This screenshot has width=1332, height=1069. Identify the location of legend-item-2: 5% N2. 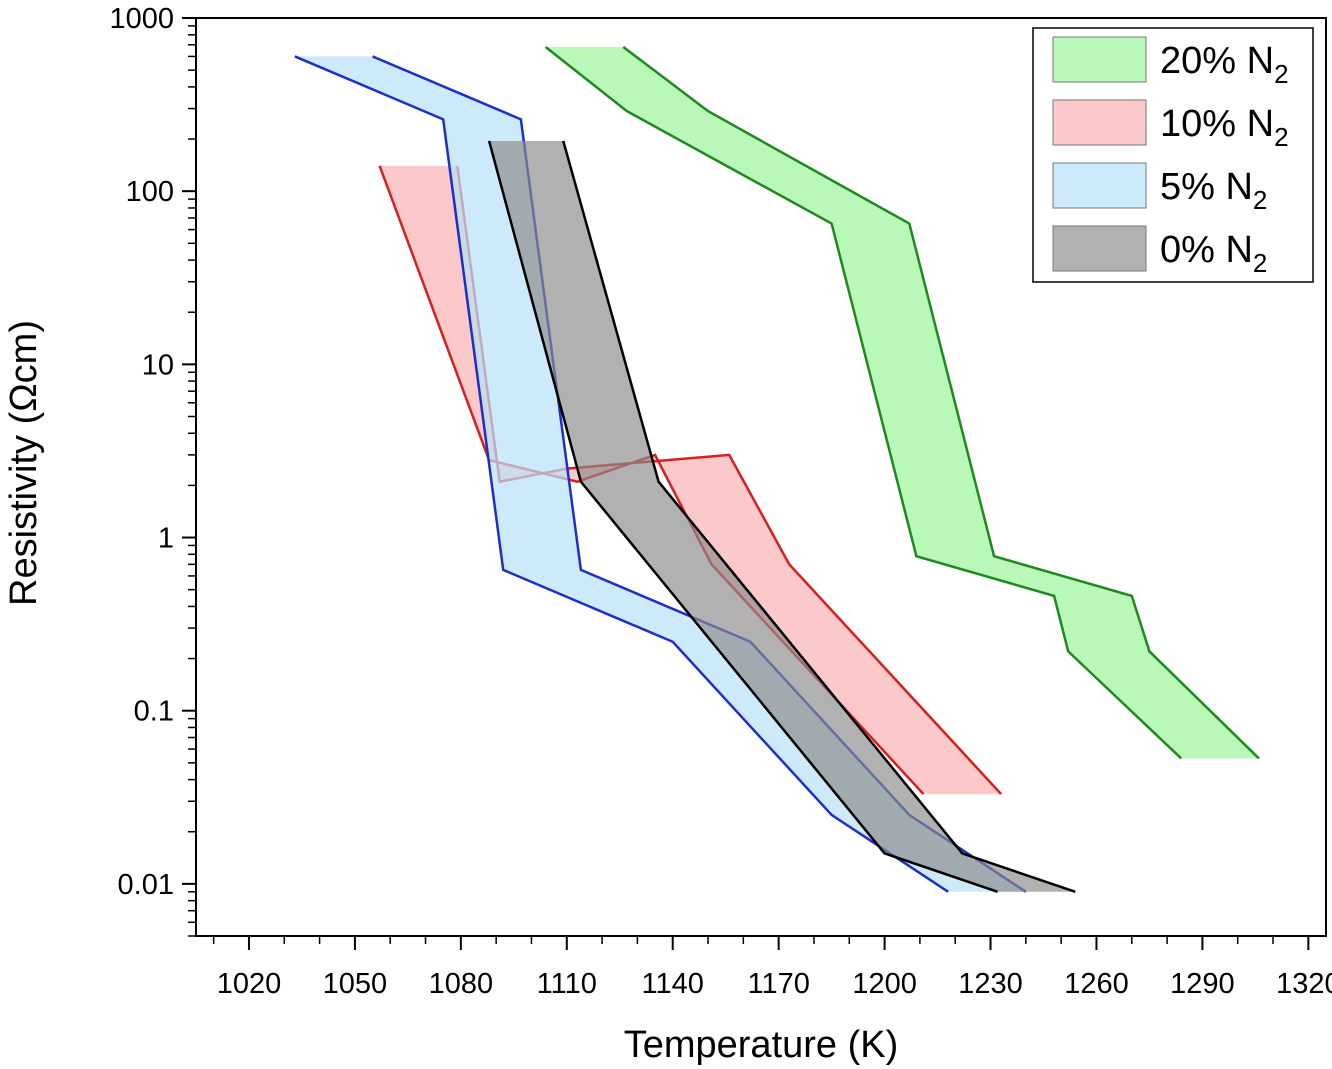
(1159, 188).